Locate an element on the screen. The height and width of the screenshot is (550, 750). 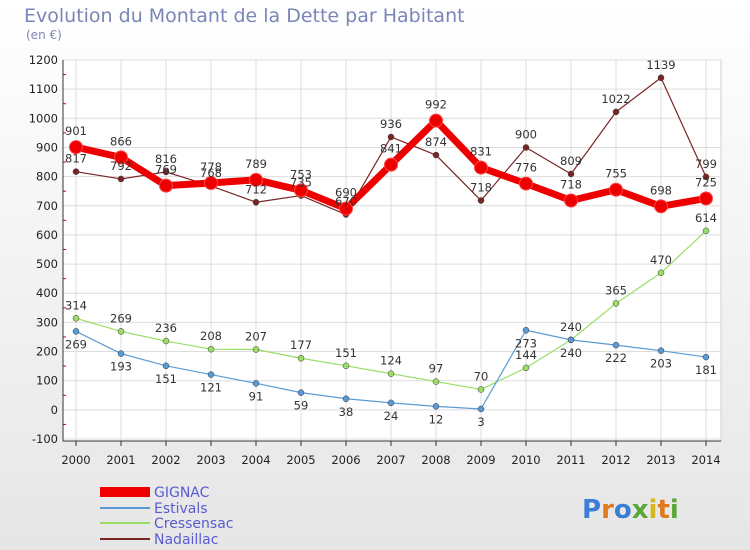
y-tick-label: 700 is located at coordinates (47, 206).